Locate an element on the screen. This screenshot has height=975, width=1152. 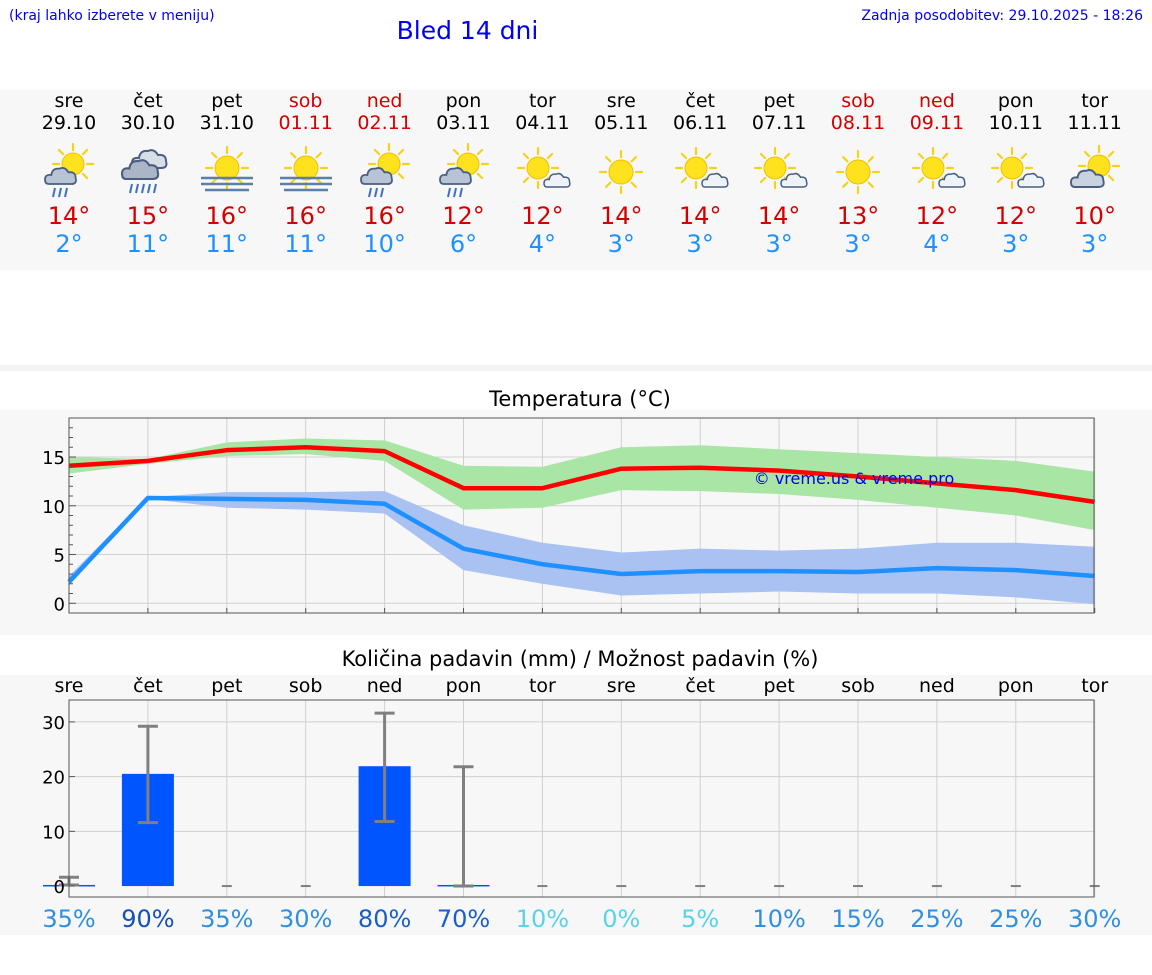
forecast-day: tor 11.11 10° 3° is located at coordinates (1095, 174).